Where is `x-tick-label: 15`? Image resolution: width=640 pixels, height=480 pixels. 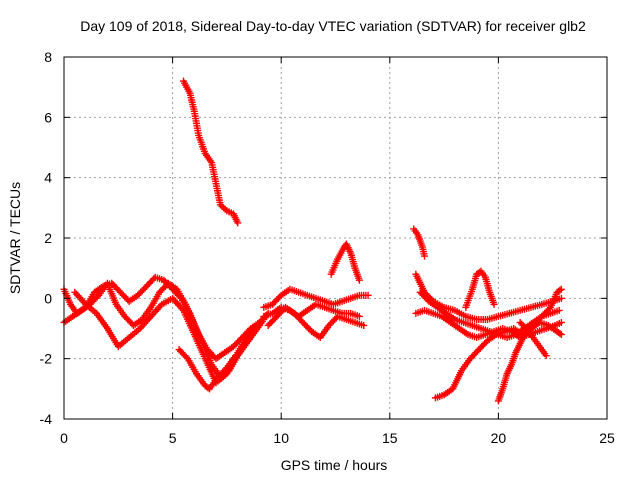
x-tick-label: 15 is located at coordinates (390, 438).